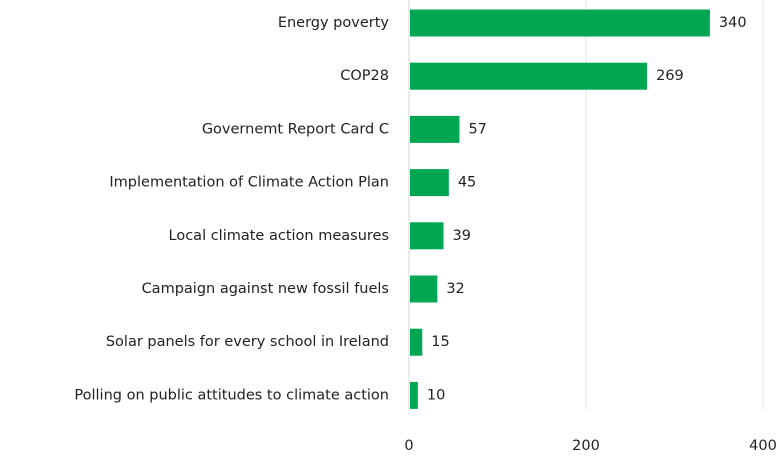  I want to click on x-tick-label-200: 200, so click(586, 446).